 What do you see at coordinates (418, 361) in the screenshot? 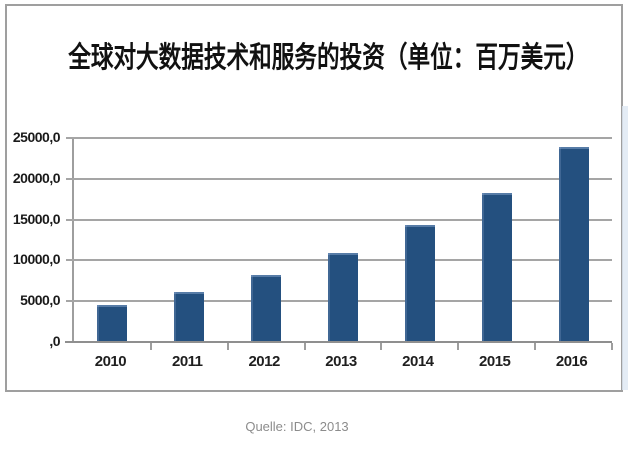
I see `x-axis-category-label: 2014` at bounding box center [418, 361].